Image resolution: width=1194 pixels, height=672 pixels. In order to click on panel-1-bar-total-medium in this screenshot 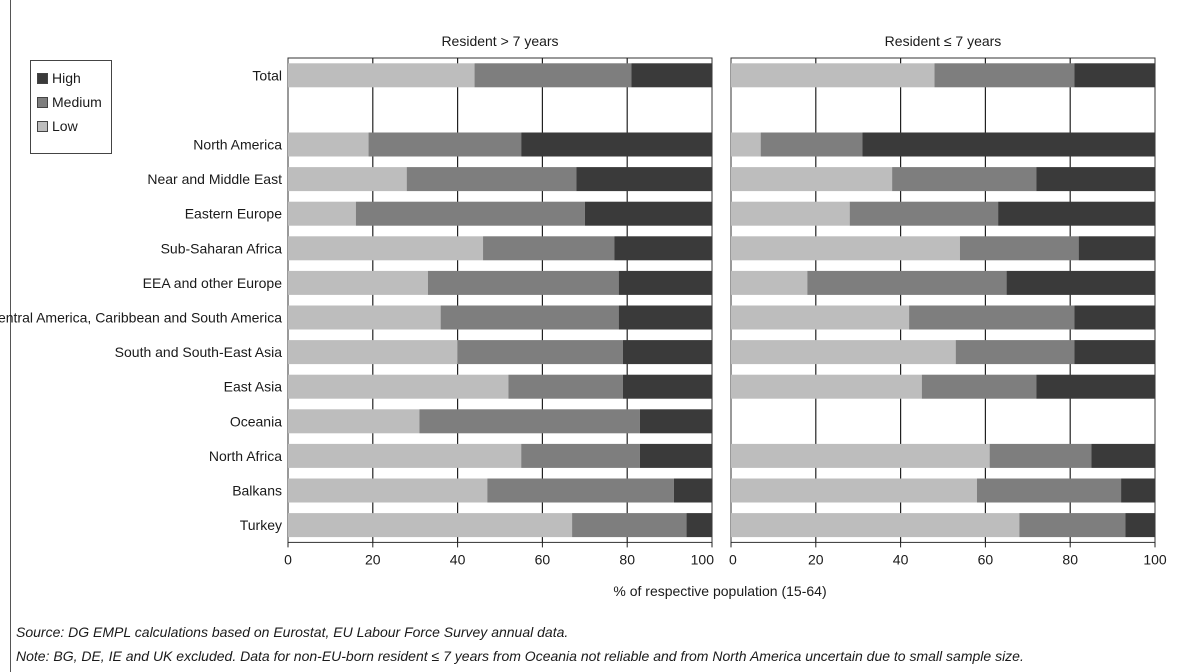, I will do `click(553, 75)`.